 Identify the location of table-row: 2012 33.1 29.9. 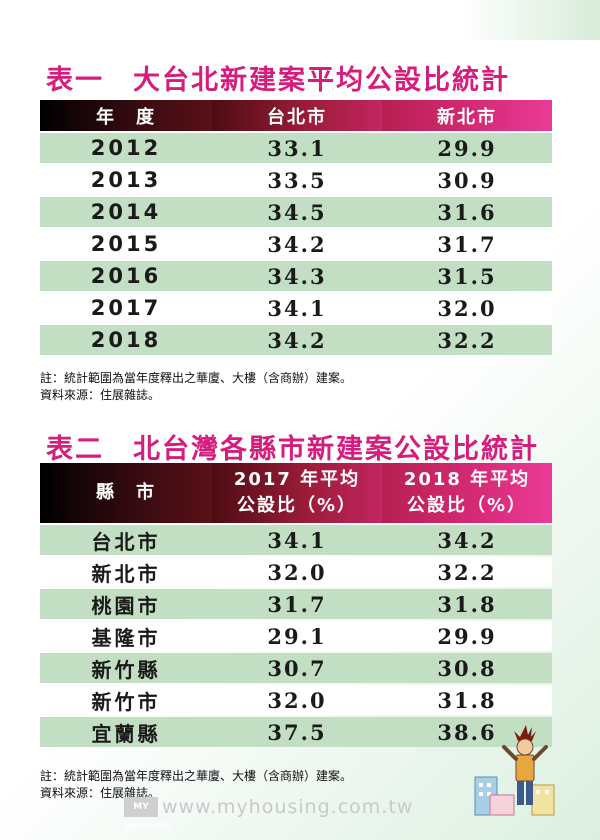
(296, 148).